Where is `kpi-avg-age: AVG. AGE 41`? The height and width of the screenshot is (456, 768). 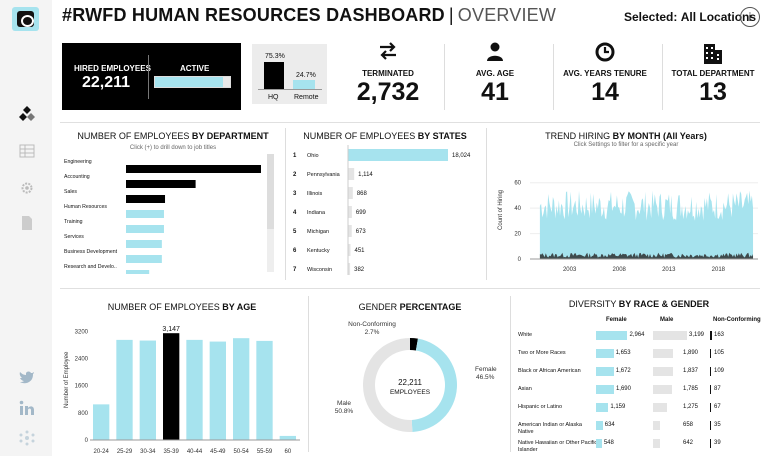 kpi-avg-age: AVG. AGE 41 is located at coordinates (495, 75).